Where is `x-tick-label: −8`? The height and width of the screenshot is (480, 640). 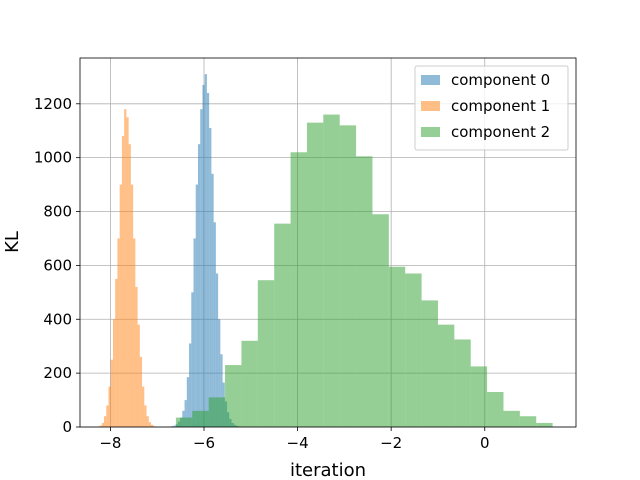 x-tick-label: −8 is located at coordinates (110, 443).